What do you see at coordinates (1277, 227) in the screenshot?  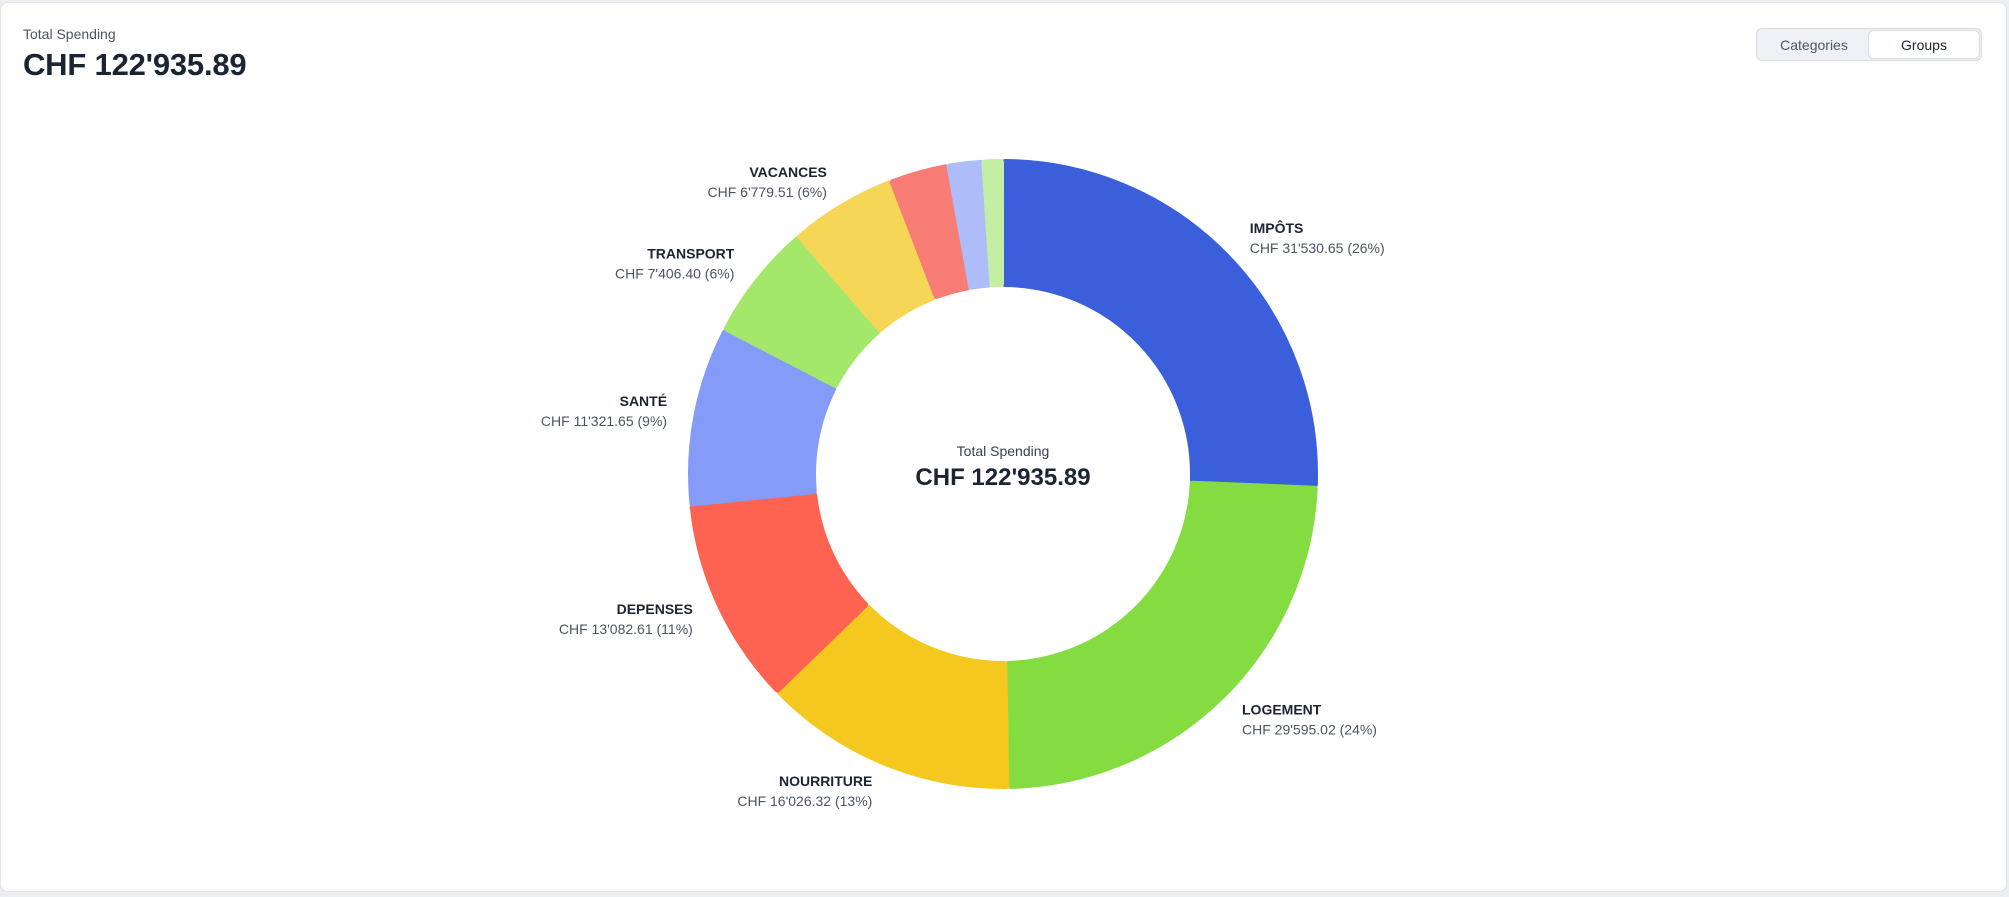 I see `slice-label-name: IMPÔTS` at bounding box center [1277, 227].